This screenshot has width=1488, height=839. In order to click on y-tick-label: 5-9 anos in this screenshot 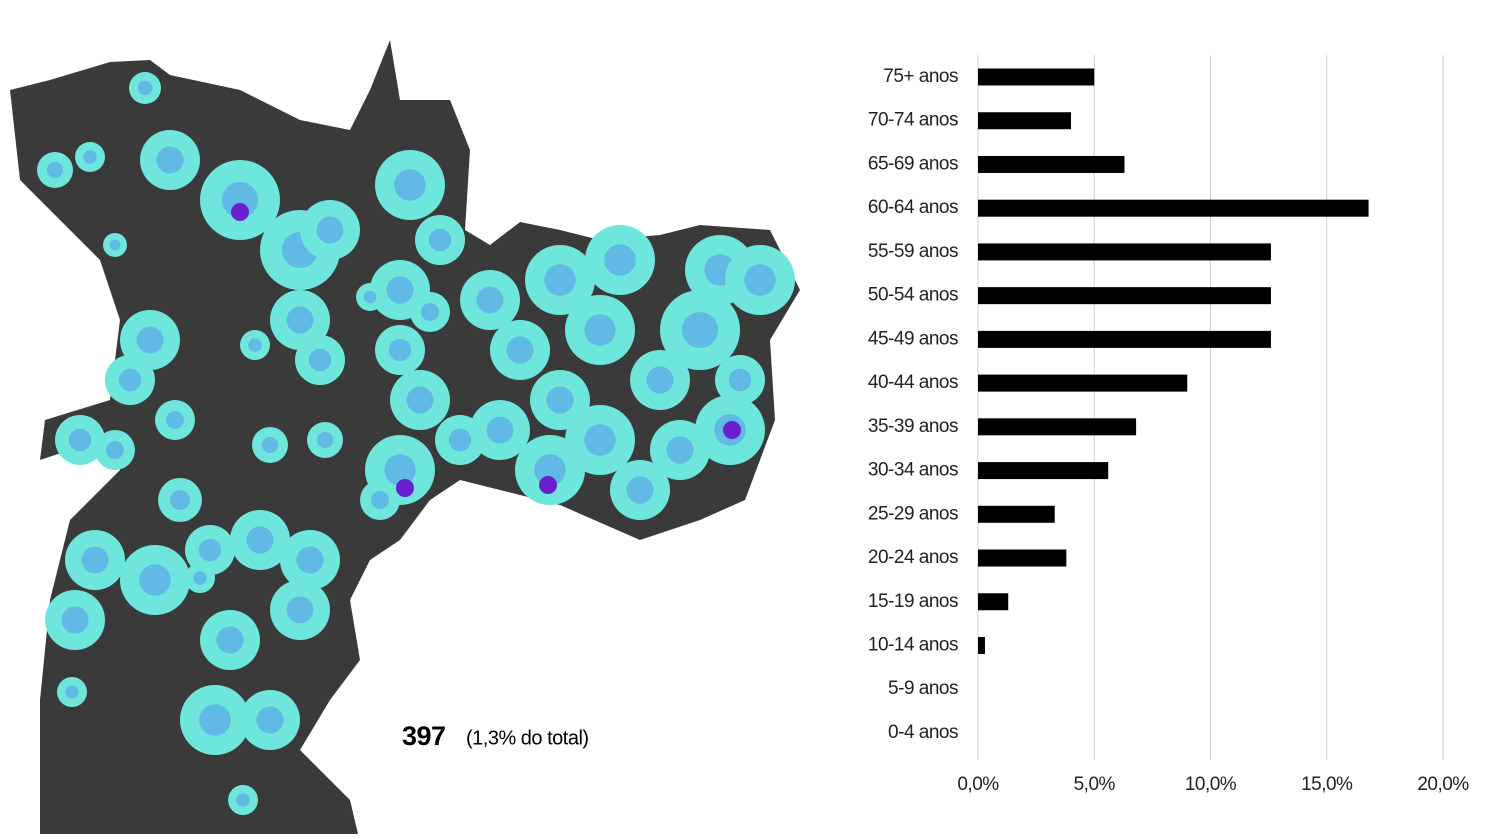, I will do `click(923, 688)`.